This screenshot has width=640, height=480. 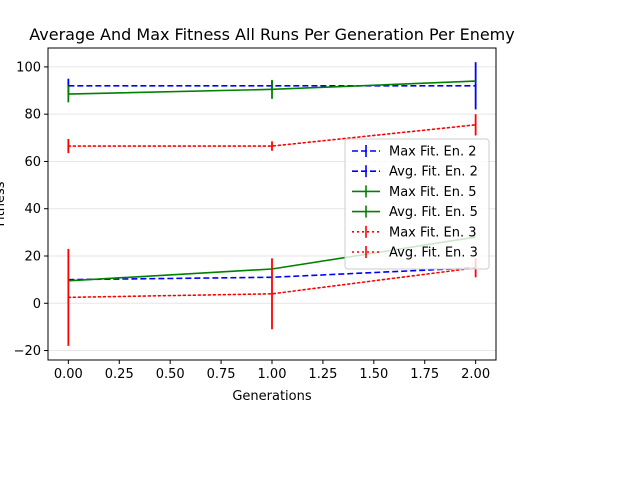 What do you see at coordinates (433, 172) in the screenshot?
I see `legend-label: Avg. Fit. En. 2` at bounding box center [433, 172].